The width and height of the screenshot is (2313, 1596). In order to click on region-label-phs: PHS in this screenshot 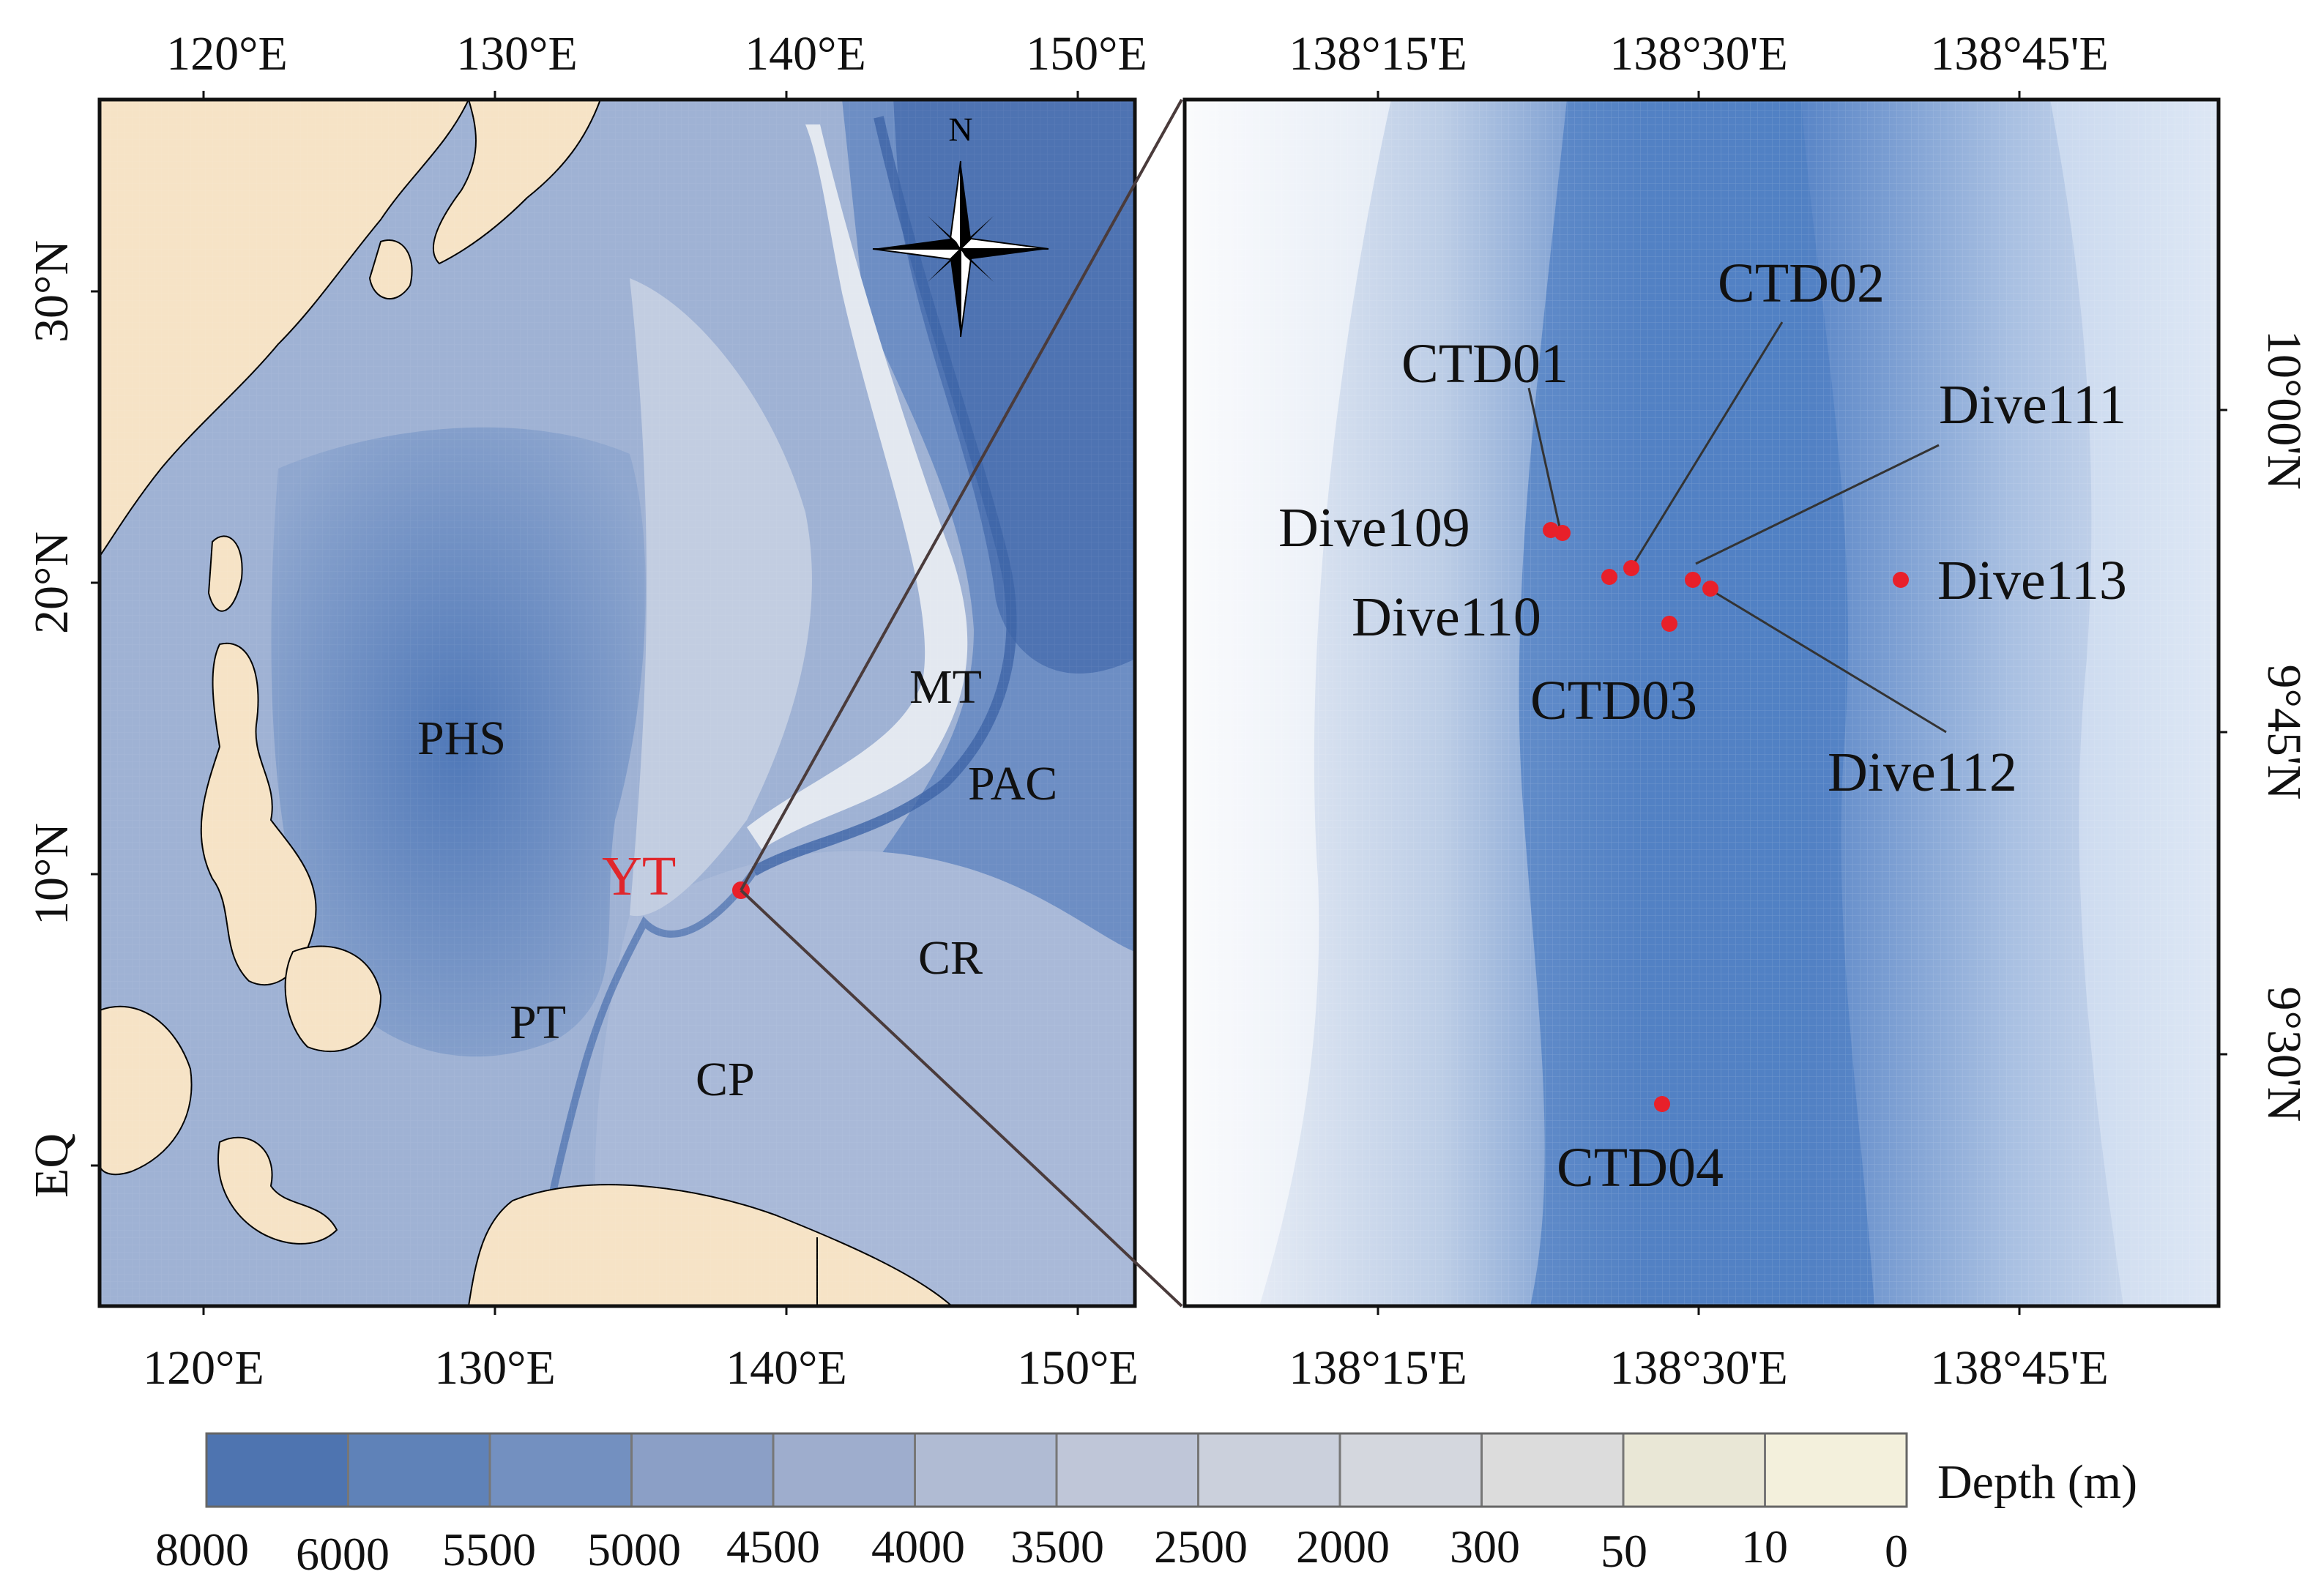, I will do `click(461, 738)`.